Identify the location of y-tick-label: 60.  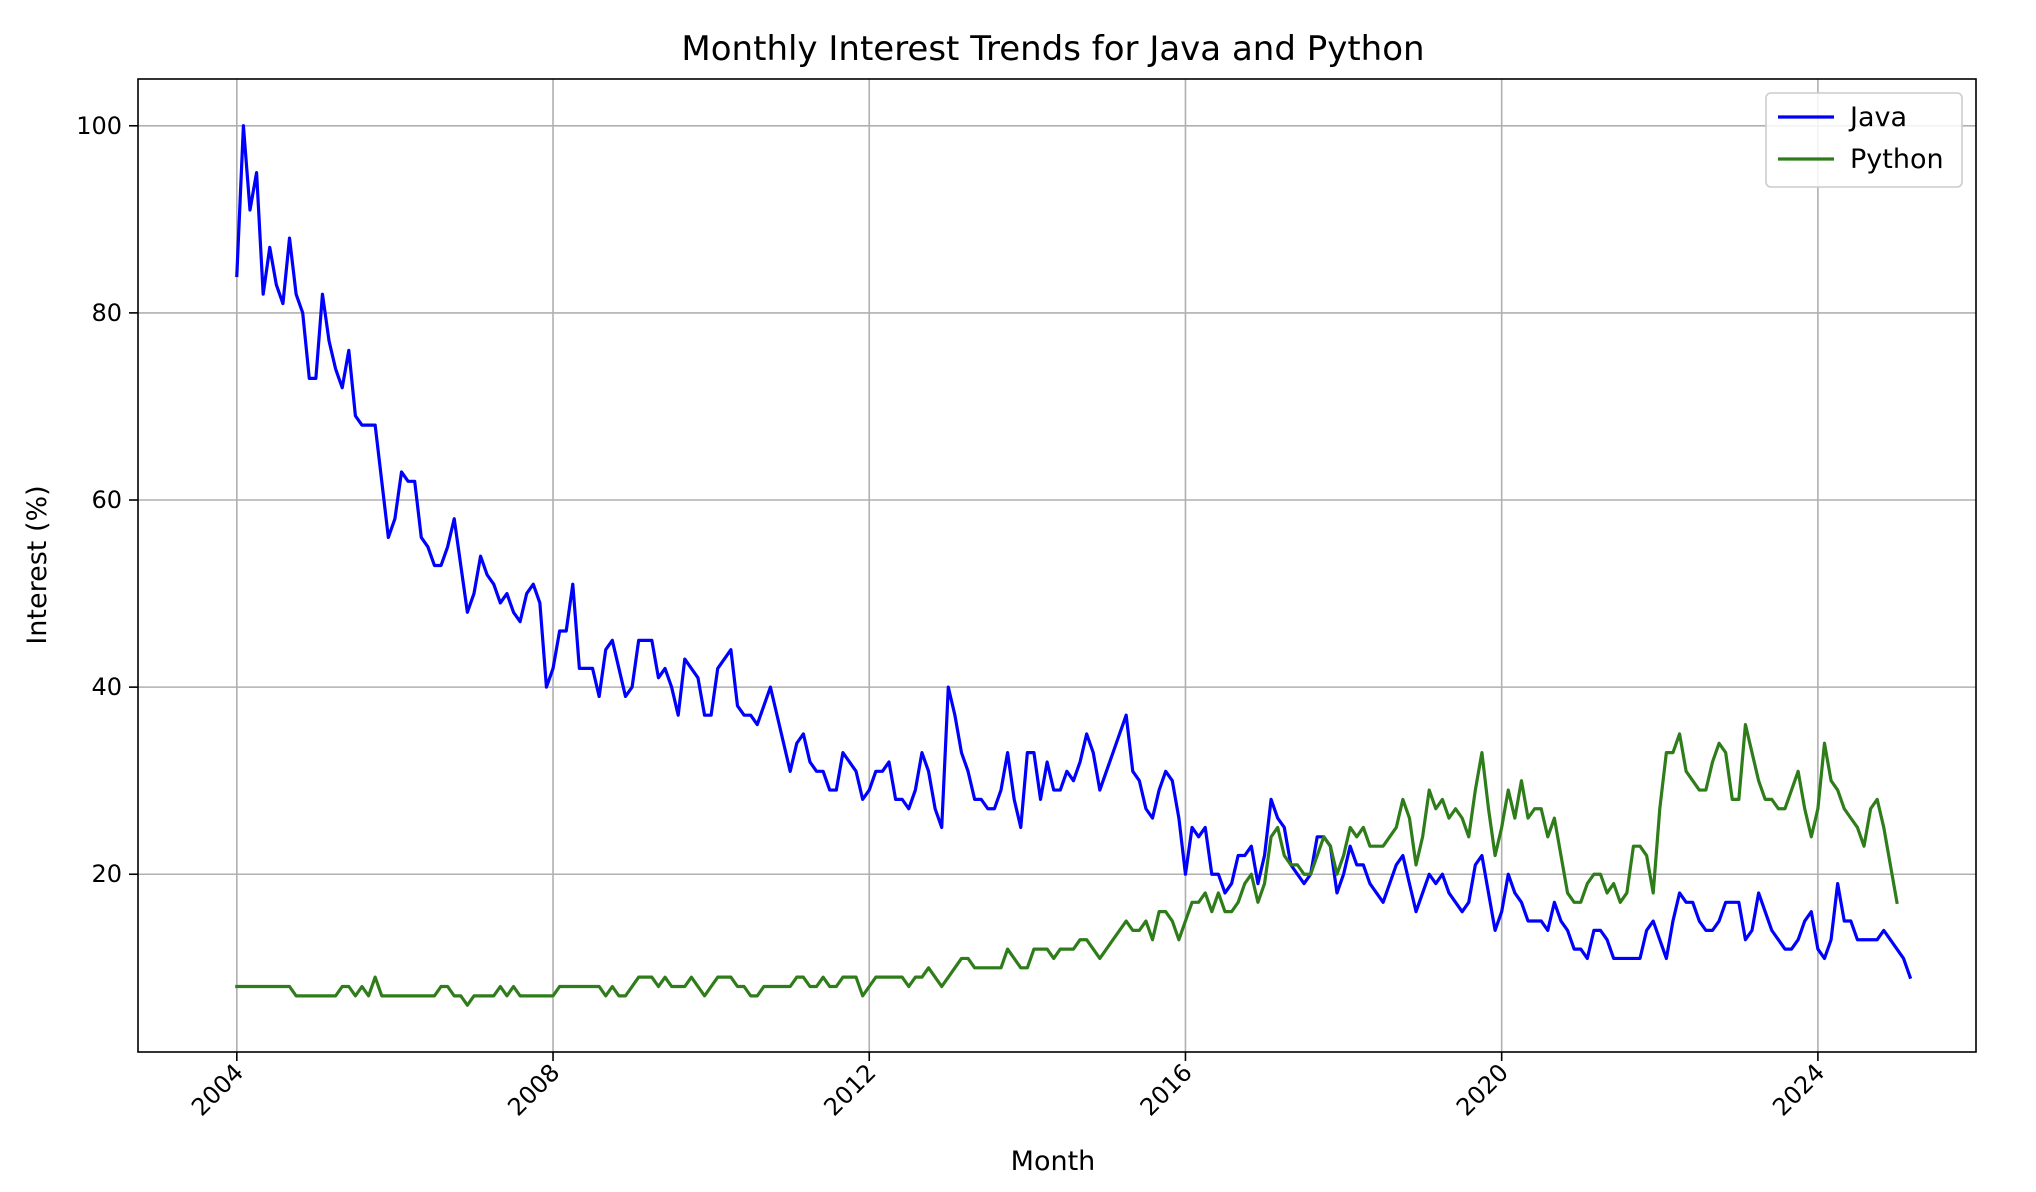
(106, 500).